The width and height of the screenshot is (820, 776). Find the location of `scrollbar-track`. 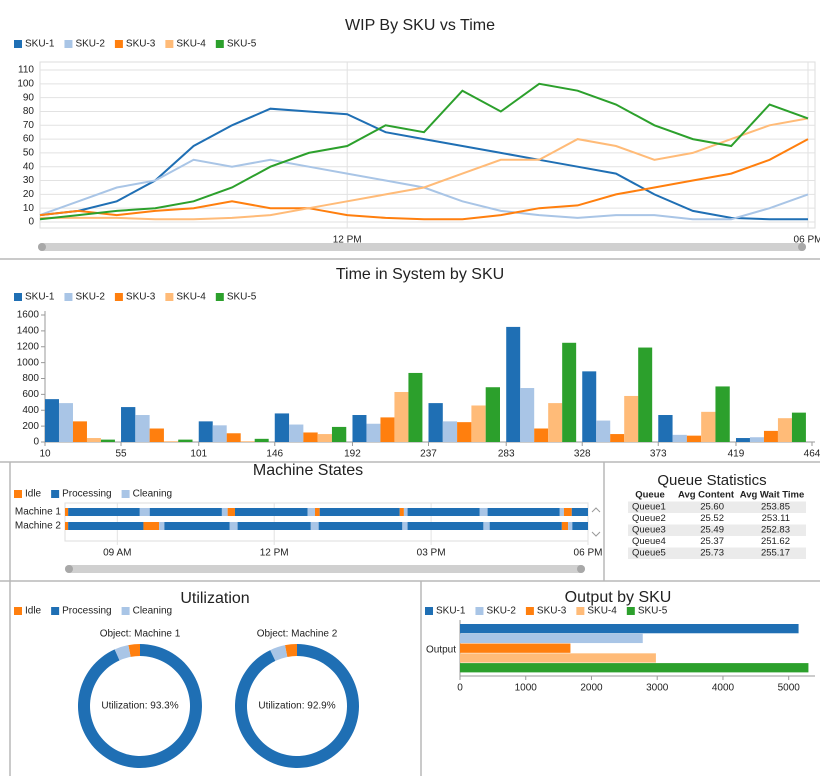

scrollbar-track is located at coordinates (422, 247).